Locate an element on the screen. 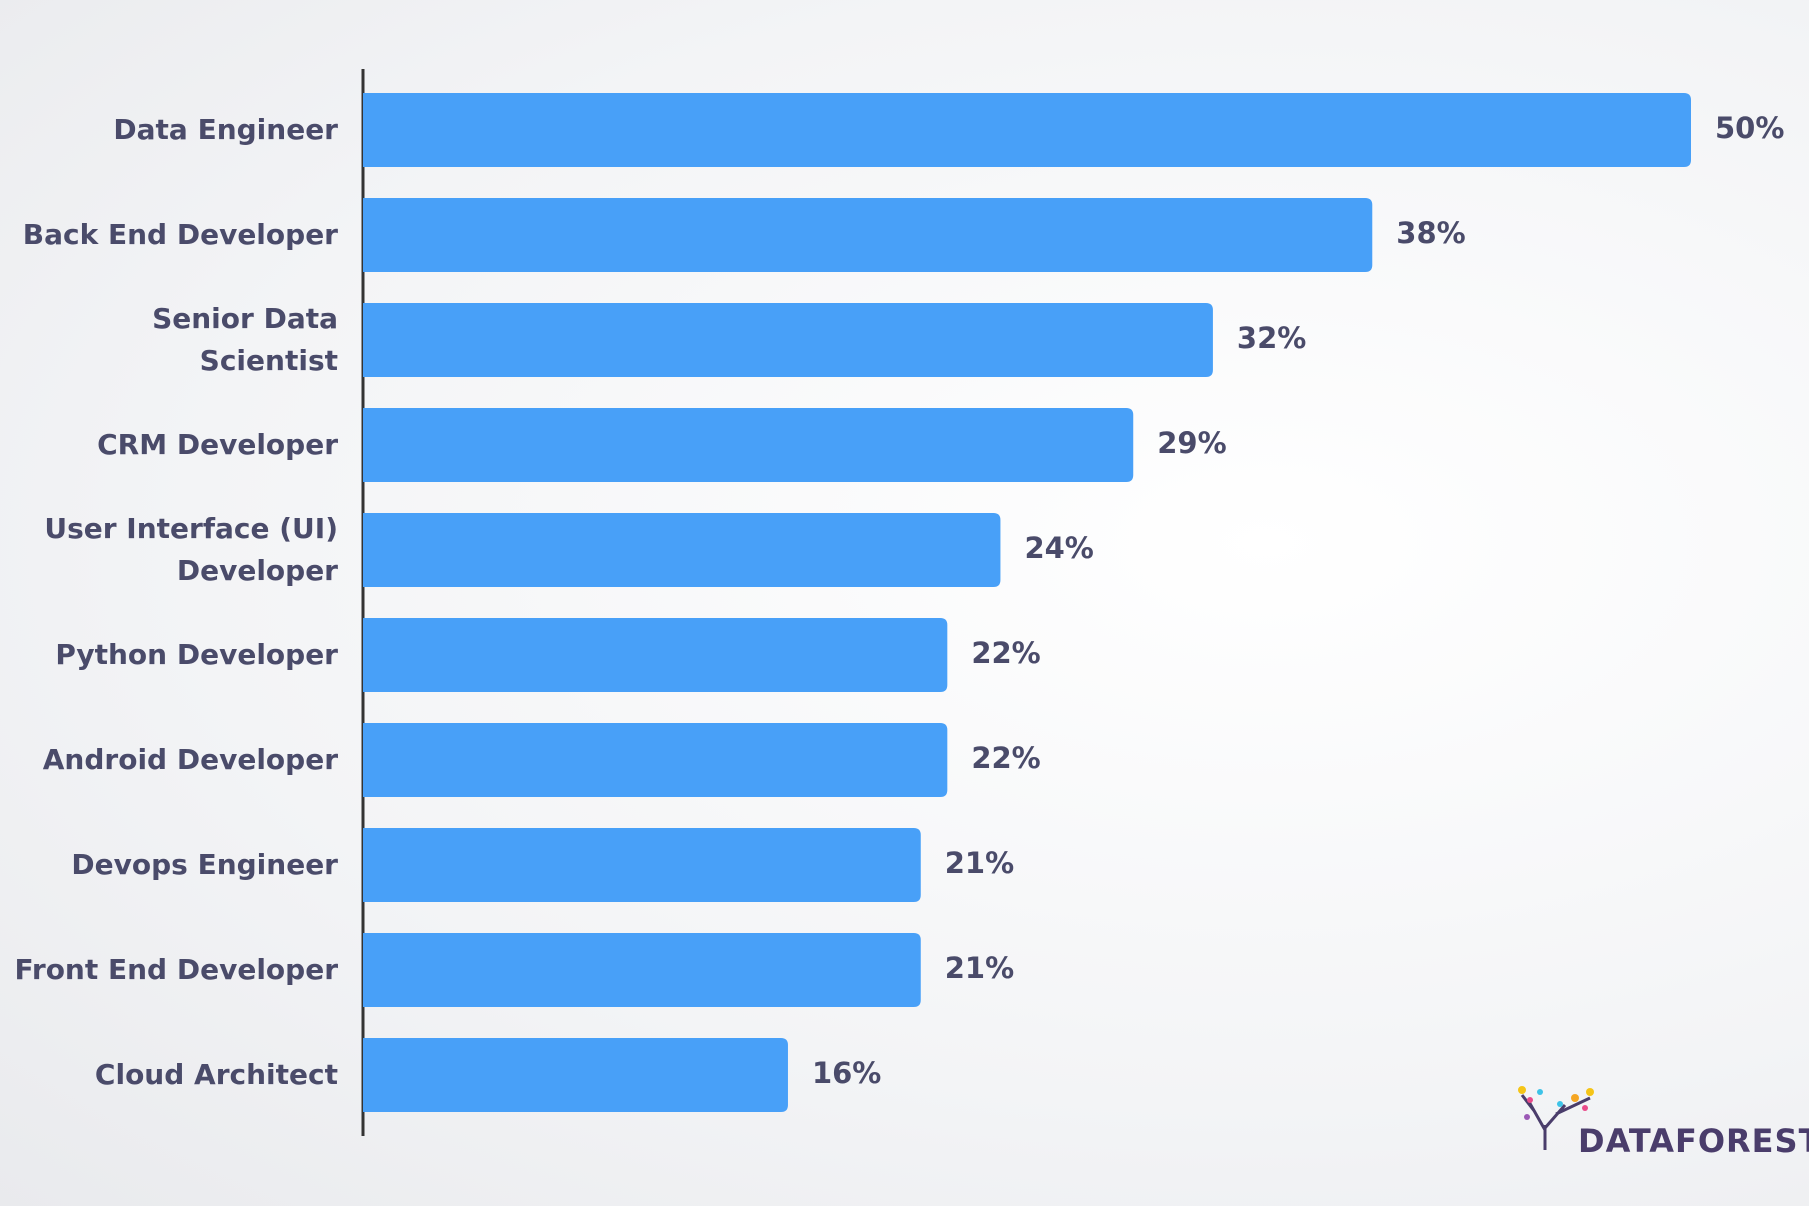  logo-icon is located at coordinates (1556, 1118).